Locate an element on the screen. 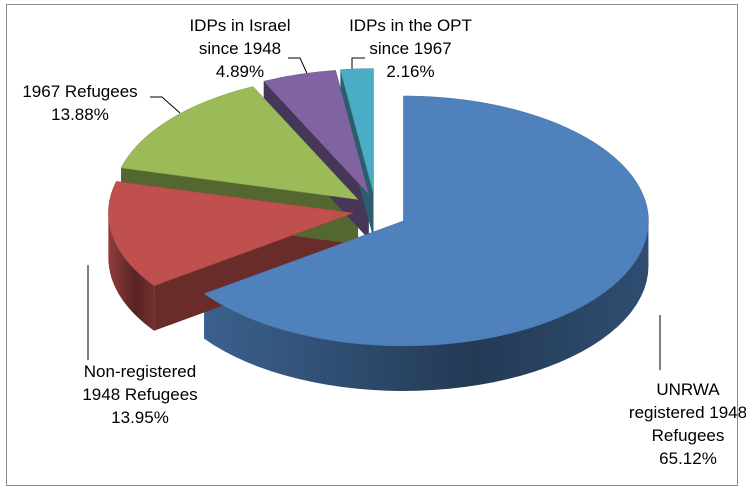 The image size is (746, 493). slice-name: Non-registered 1948 Refugees is located at coordinates (140, 383).